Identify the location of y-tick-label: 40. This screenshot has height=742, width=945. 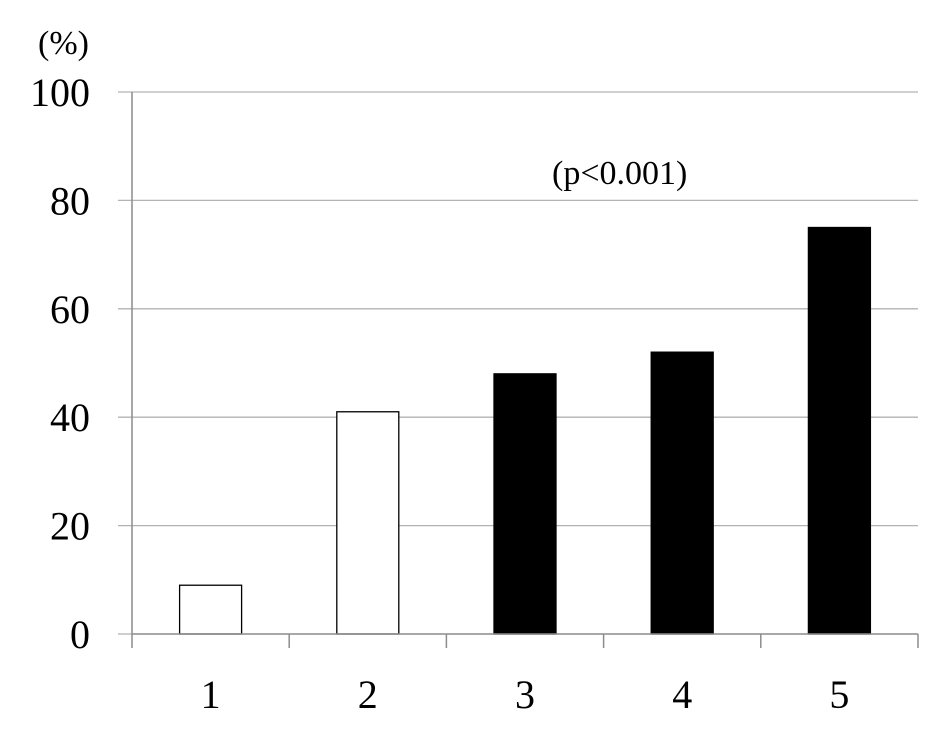
(70, 417).